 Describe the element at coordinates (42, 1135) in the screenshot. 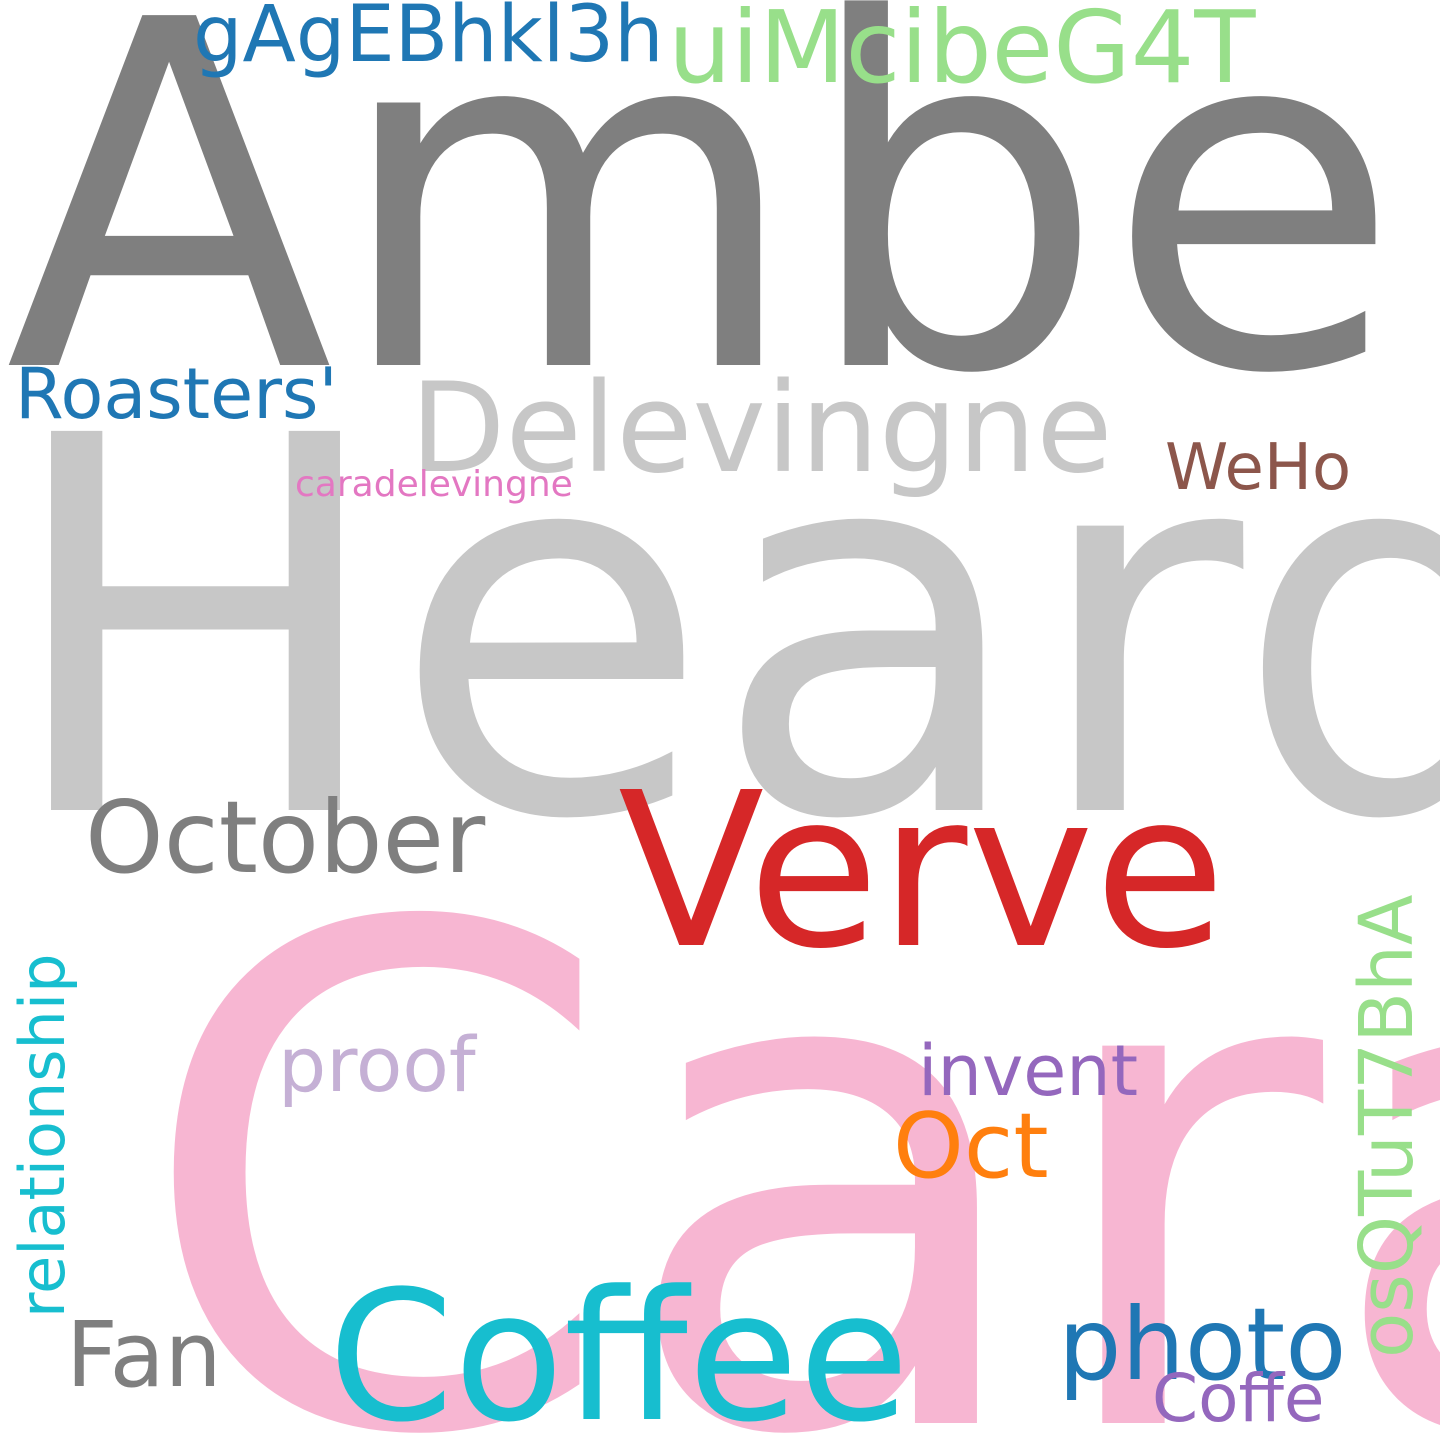

I see `word-relationship: relationship` at that location.